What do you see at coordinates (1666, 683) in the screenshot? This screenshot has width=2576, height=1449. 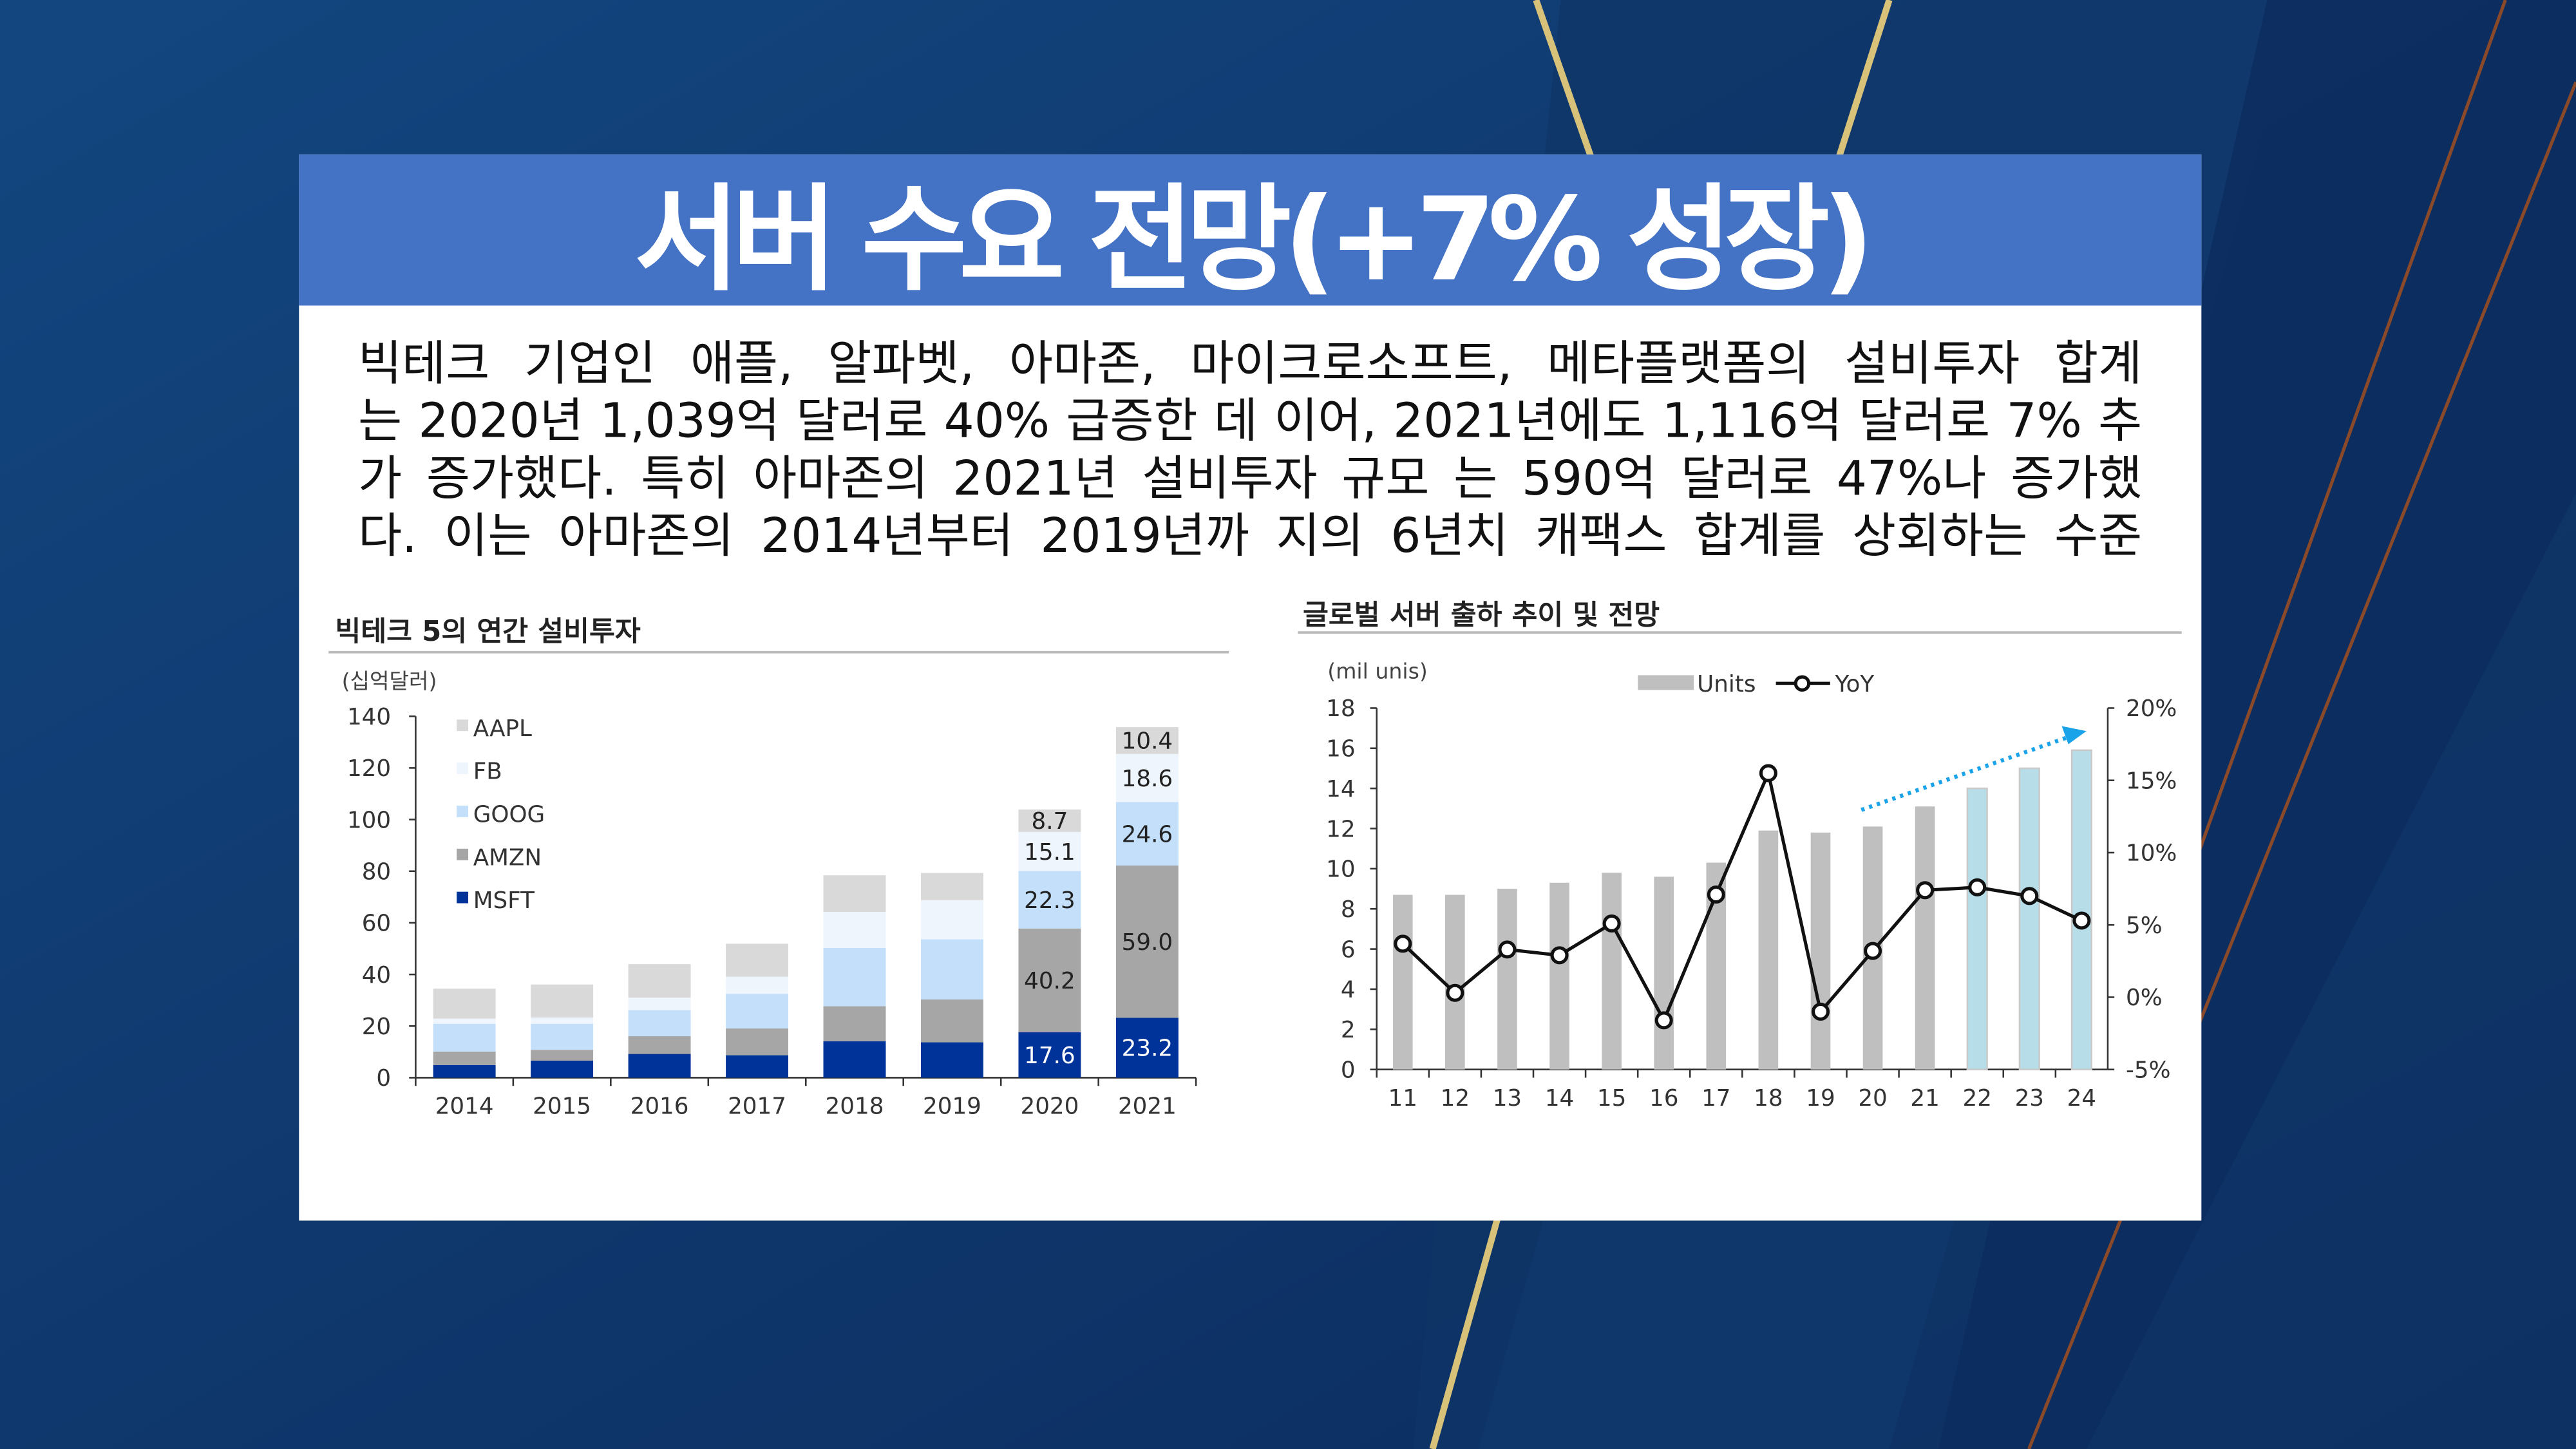 I see `legend-swatch-units` at bounding box center [1666, 683].